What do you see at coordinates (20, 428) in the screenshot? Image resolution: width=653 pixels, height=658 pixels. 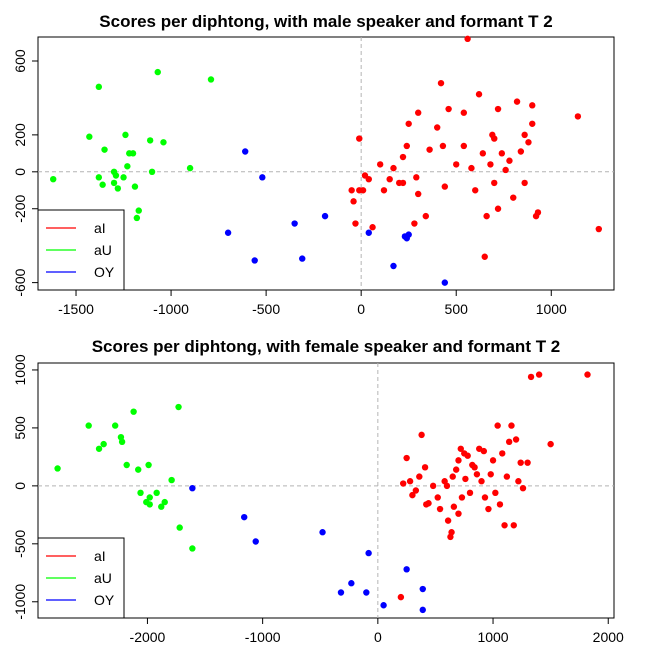 I see `y-tick-label: 500` at bounding box center [20, 428].